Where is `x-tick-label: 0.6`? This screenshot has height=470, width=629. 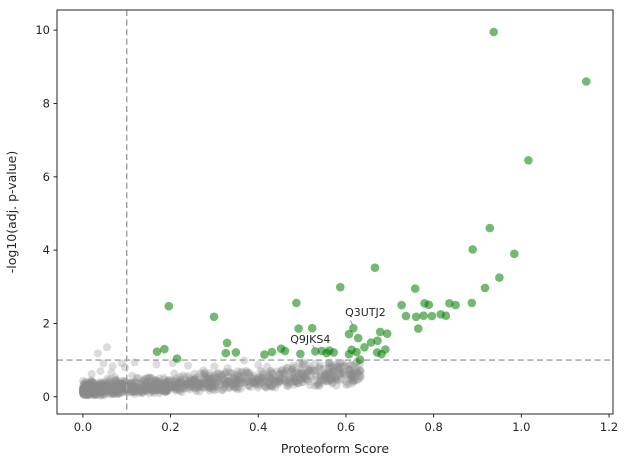
x-tick-label: 0.6 is located at coordinates (346, 427).